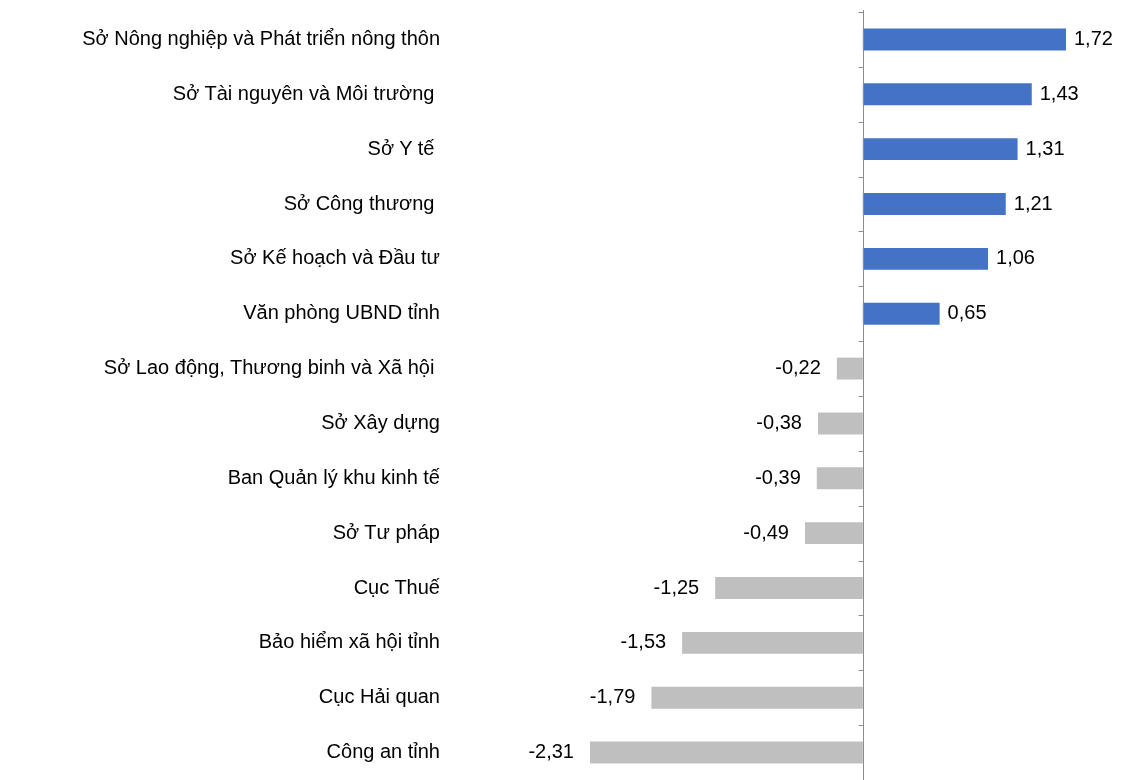  What do you see at coordinates (967, 312) in the screenshot?
I see `data-label: 0,65` at bounding box center [967, 312].